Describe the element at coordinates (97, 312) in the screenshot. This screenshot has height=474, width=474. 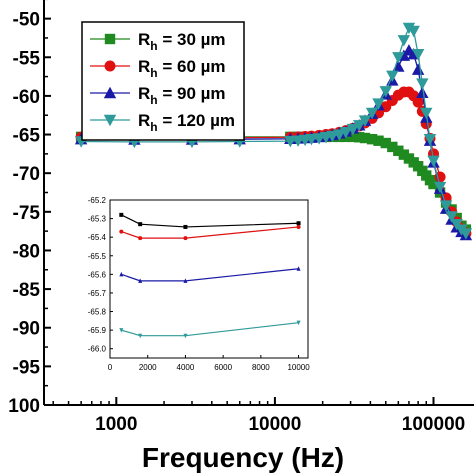
I see `inset-y-tick-label: -65.8` at that location.